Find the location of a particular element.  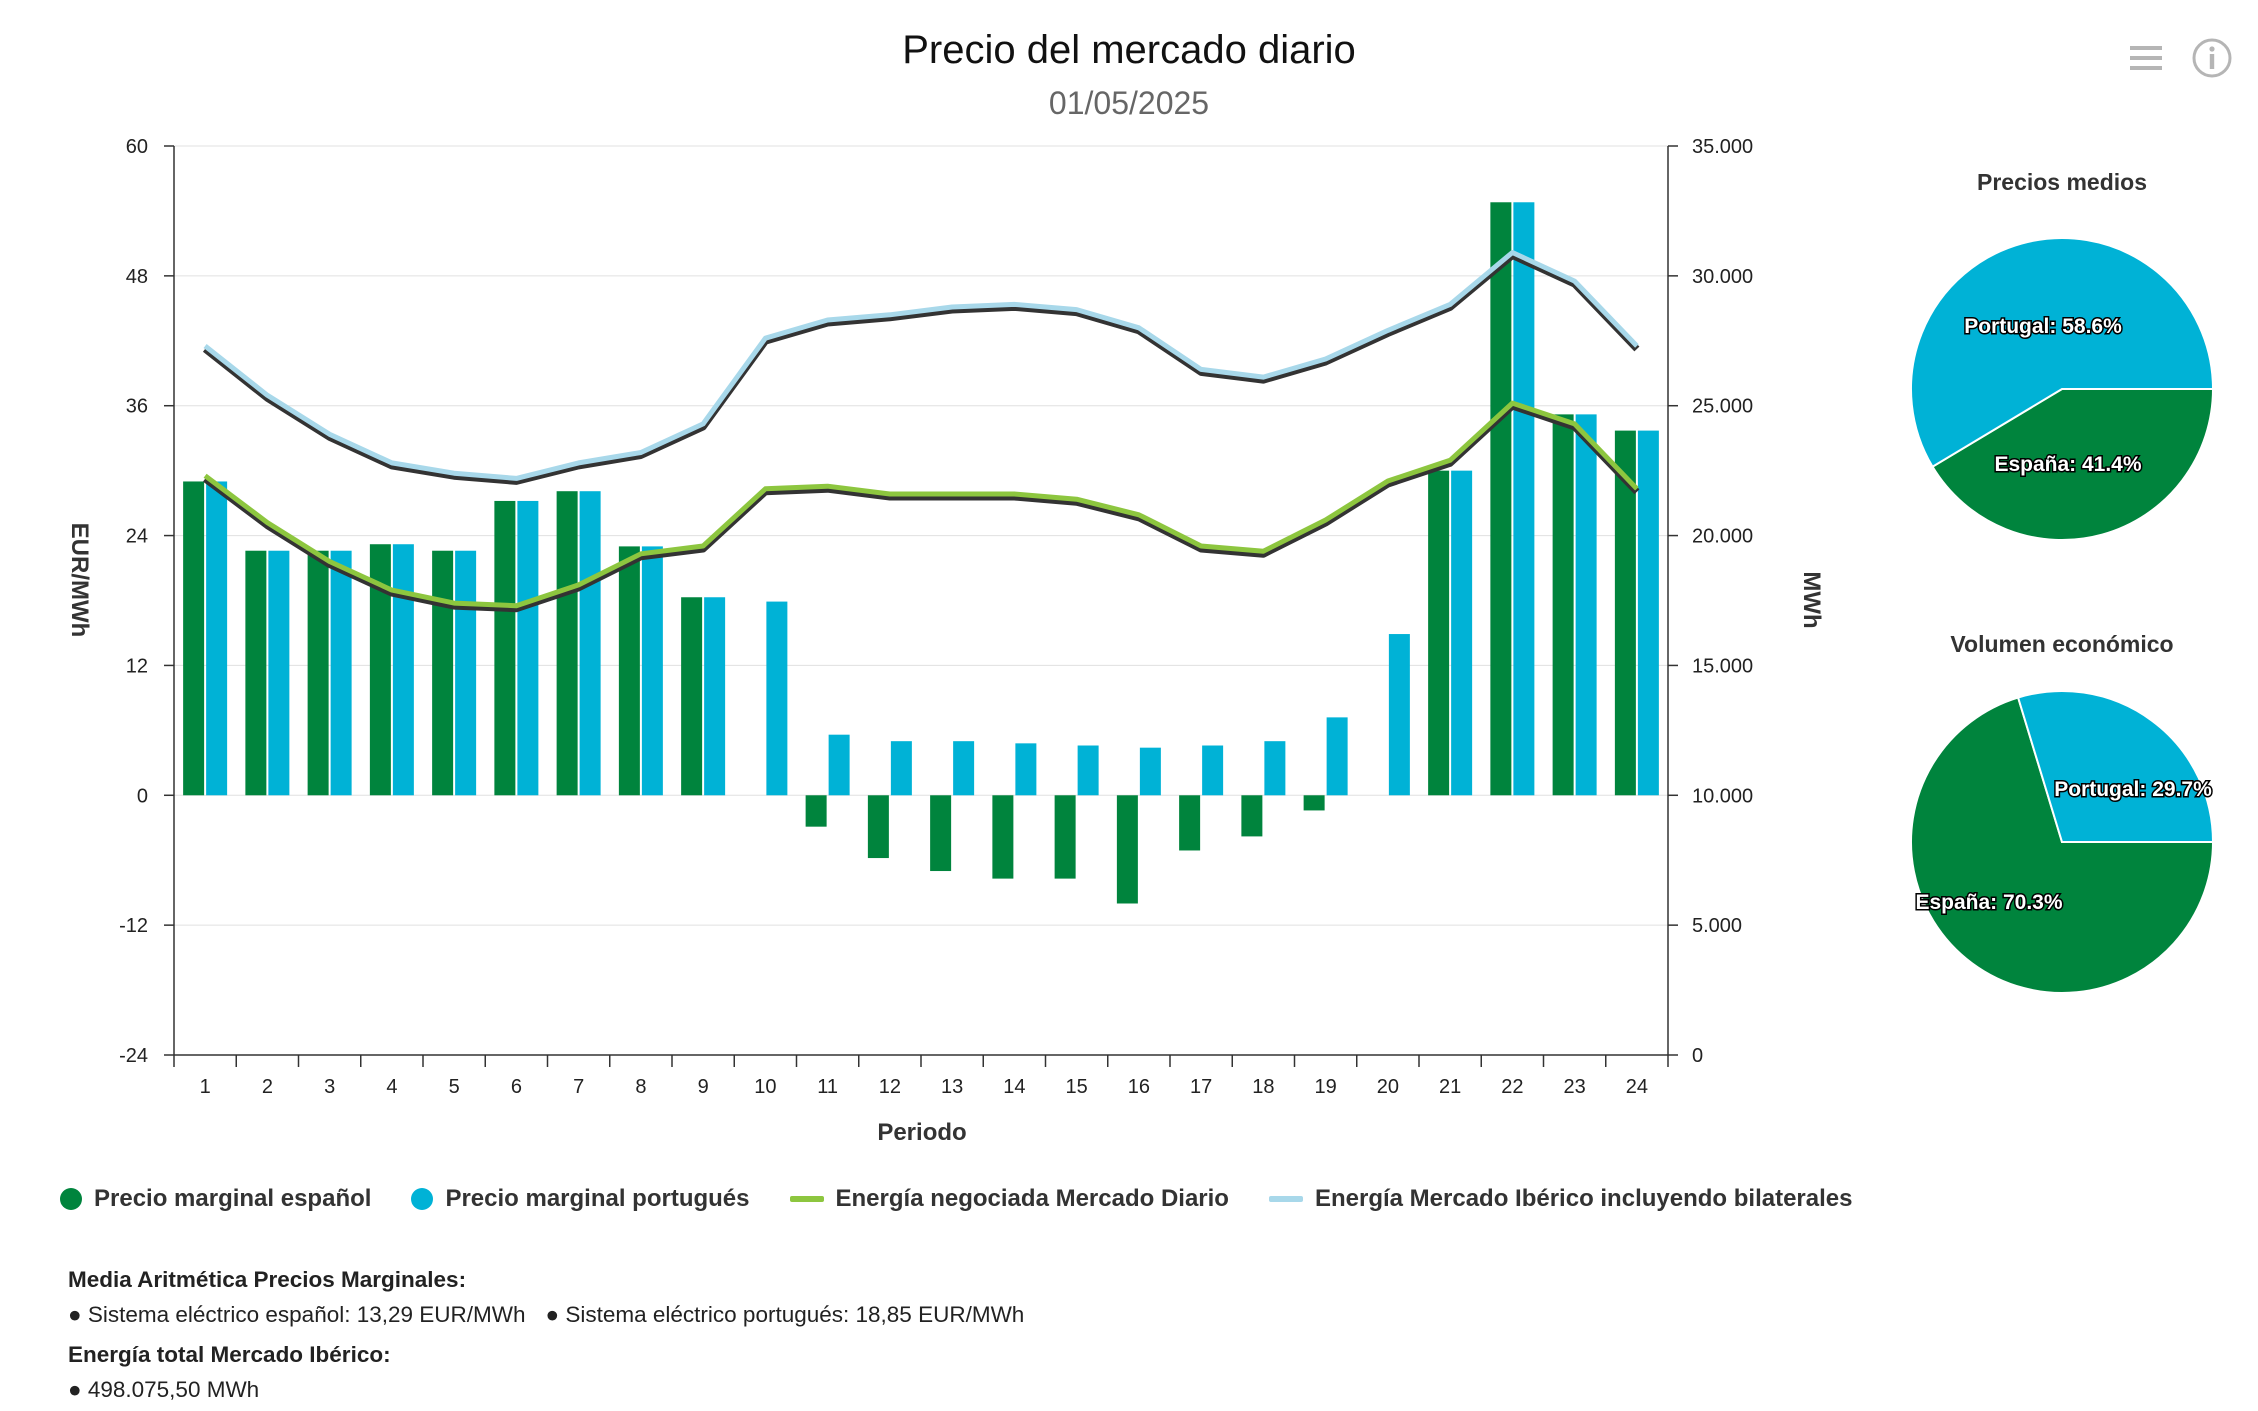

pie-volumen-economico: España: 70.3% Portugal: 29.7% is located at coordinates (2062, 842).